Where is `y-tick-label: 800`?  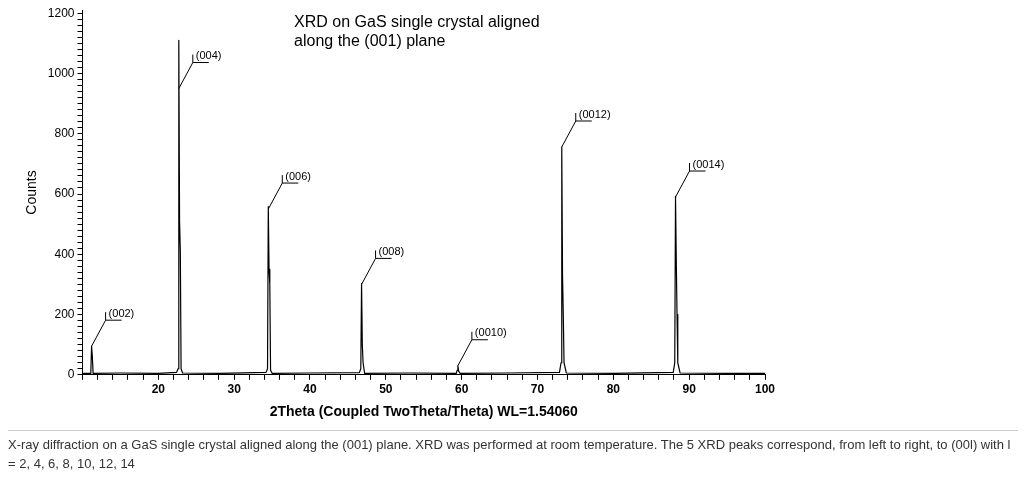 y-tick-label: 800 is located at coordinates (64, 133).